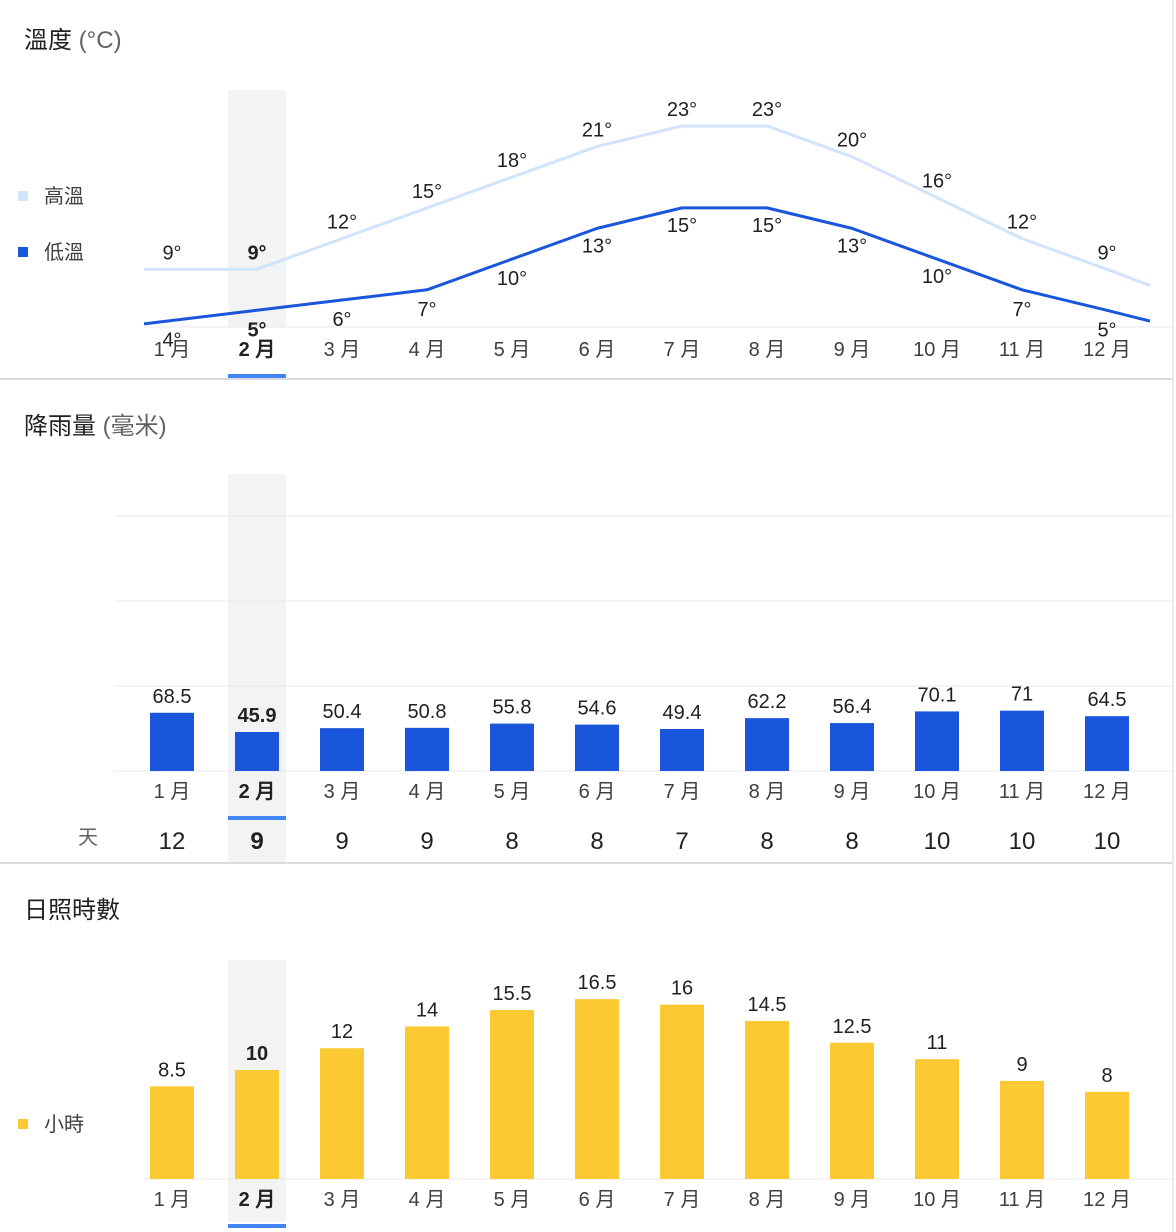 This screenshot has width=1176, height=1232. I want to click on sunshine-value-label: 16.5, so click(597, 983).